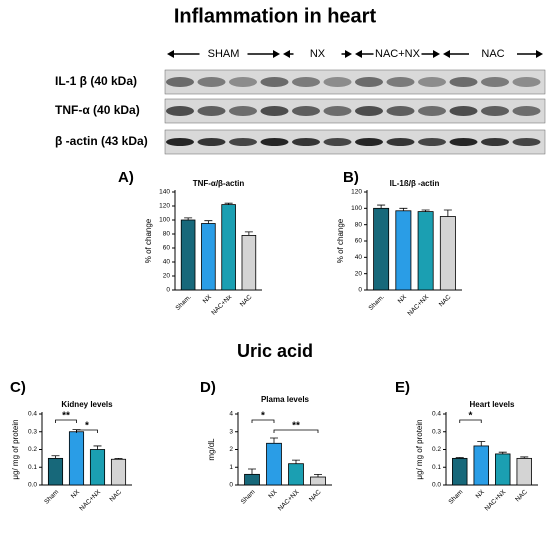 The width and height of the screenshot is (550, 547). What do you see at coordinates (96, 81) in the screenshot?
I see `blot-row-label: IL-1 β (40 kDa)` at bounding box center [96, 81].